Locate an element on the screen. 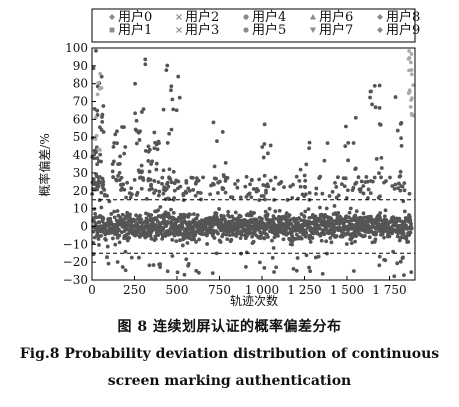 Image resolution: width=459 pixels, height=407 pixels. y-tick-label: 80 is located at coordinates (80, 84).